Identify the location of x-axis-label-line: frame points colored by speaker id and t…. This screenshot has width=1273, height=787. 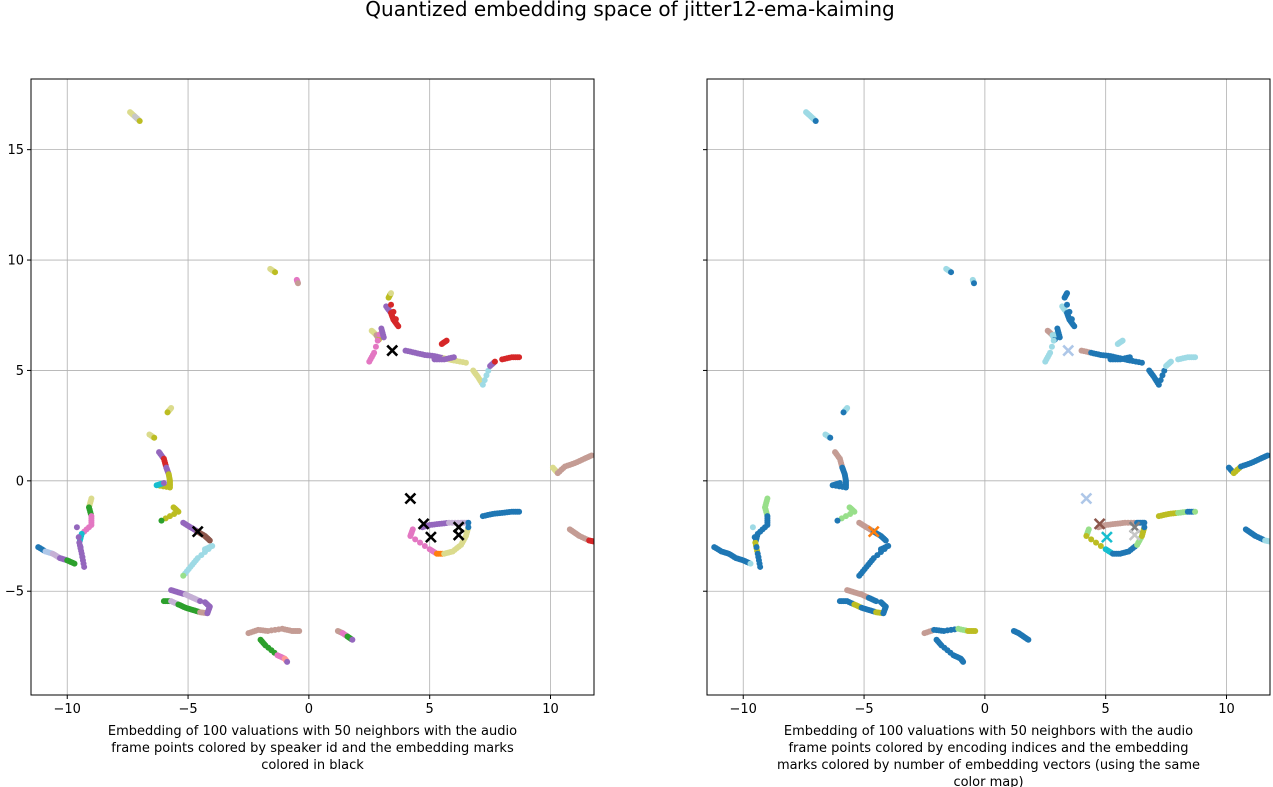
(312, 748).